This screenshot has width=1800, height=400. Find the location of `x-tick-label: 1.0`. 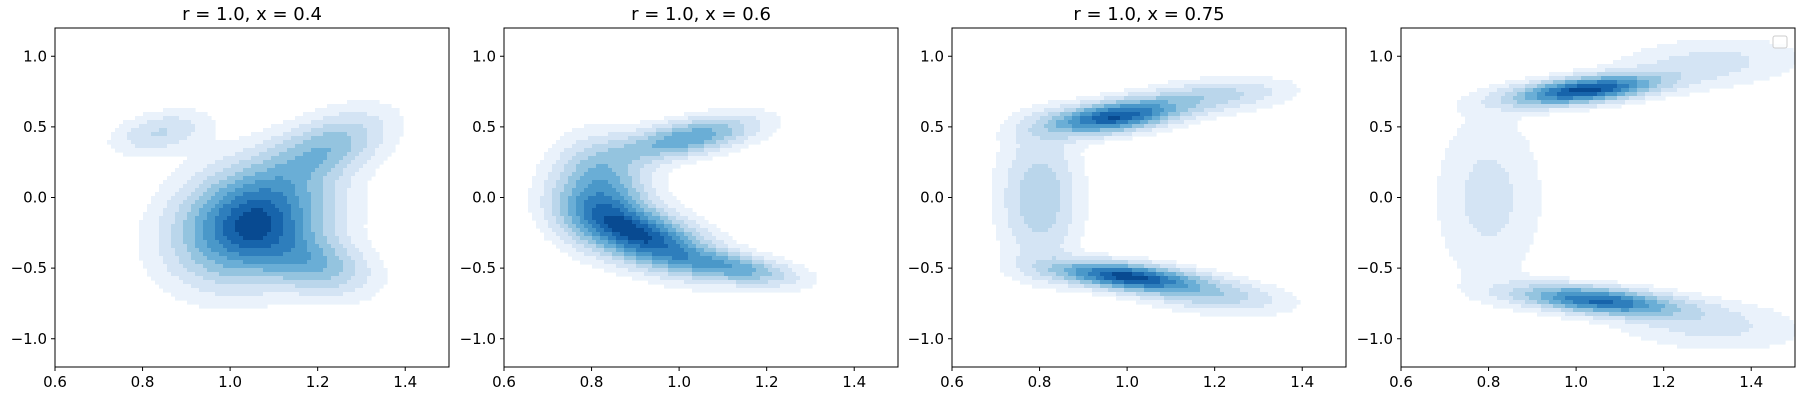

x-tick-label: 1.0 is located at coordinates (1127, 382).